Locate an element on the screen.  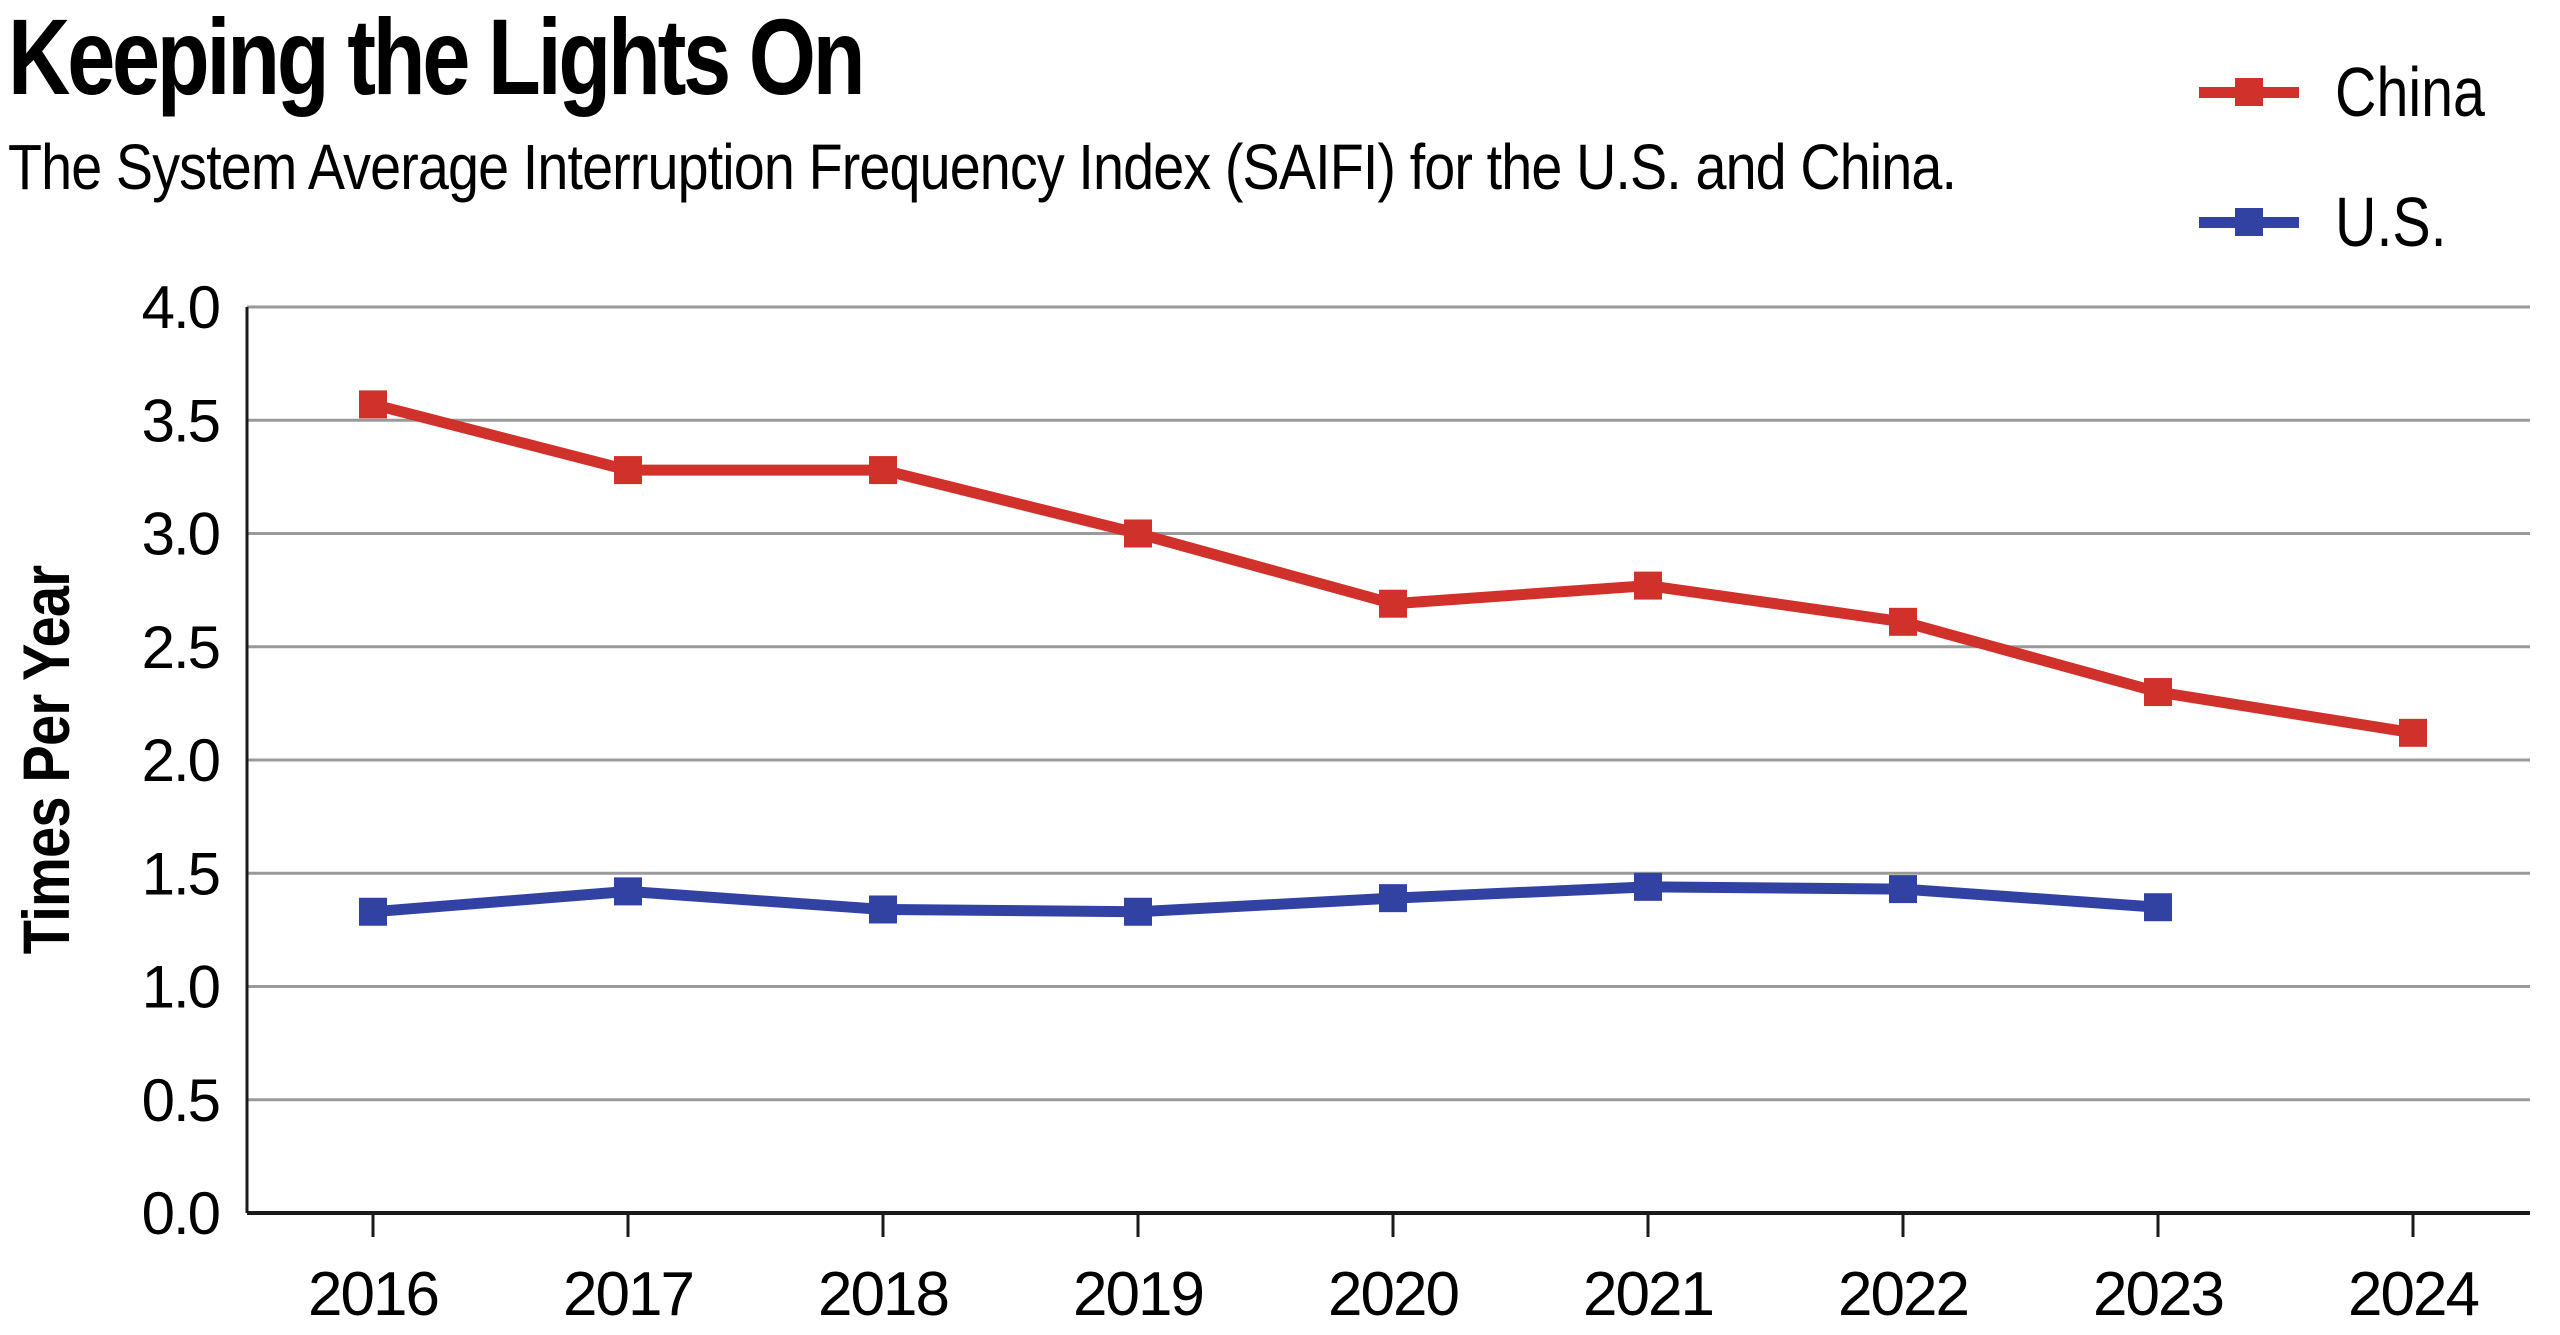
legend-item-us: U.S. is located at coordinates (2358, 222).